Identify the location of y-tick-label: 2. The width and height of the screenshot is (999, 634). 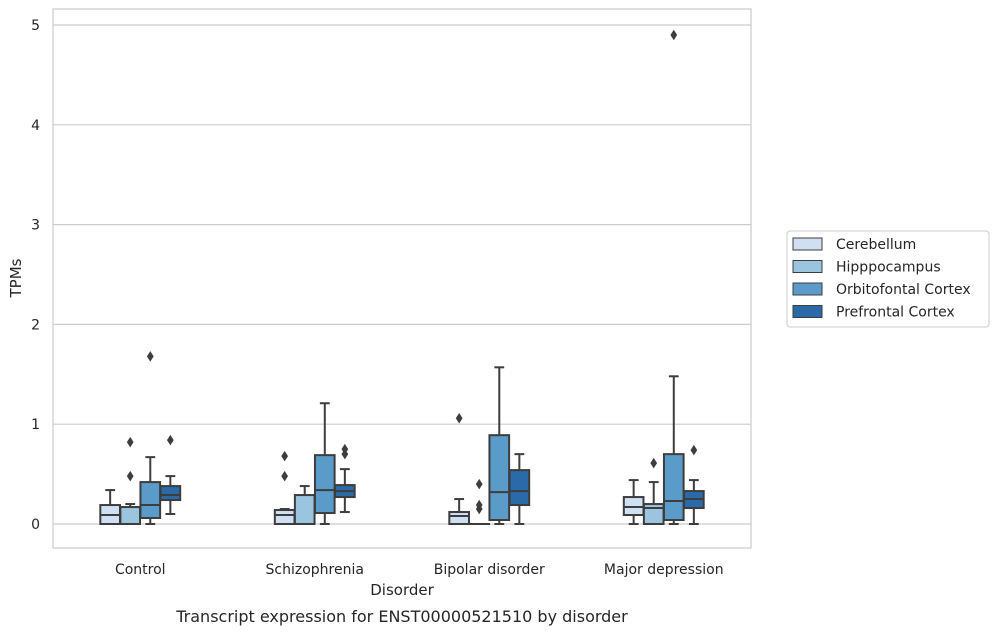
(35, 325).